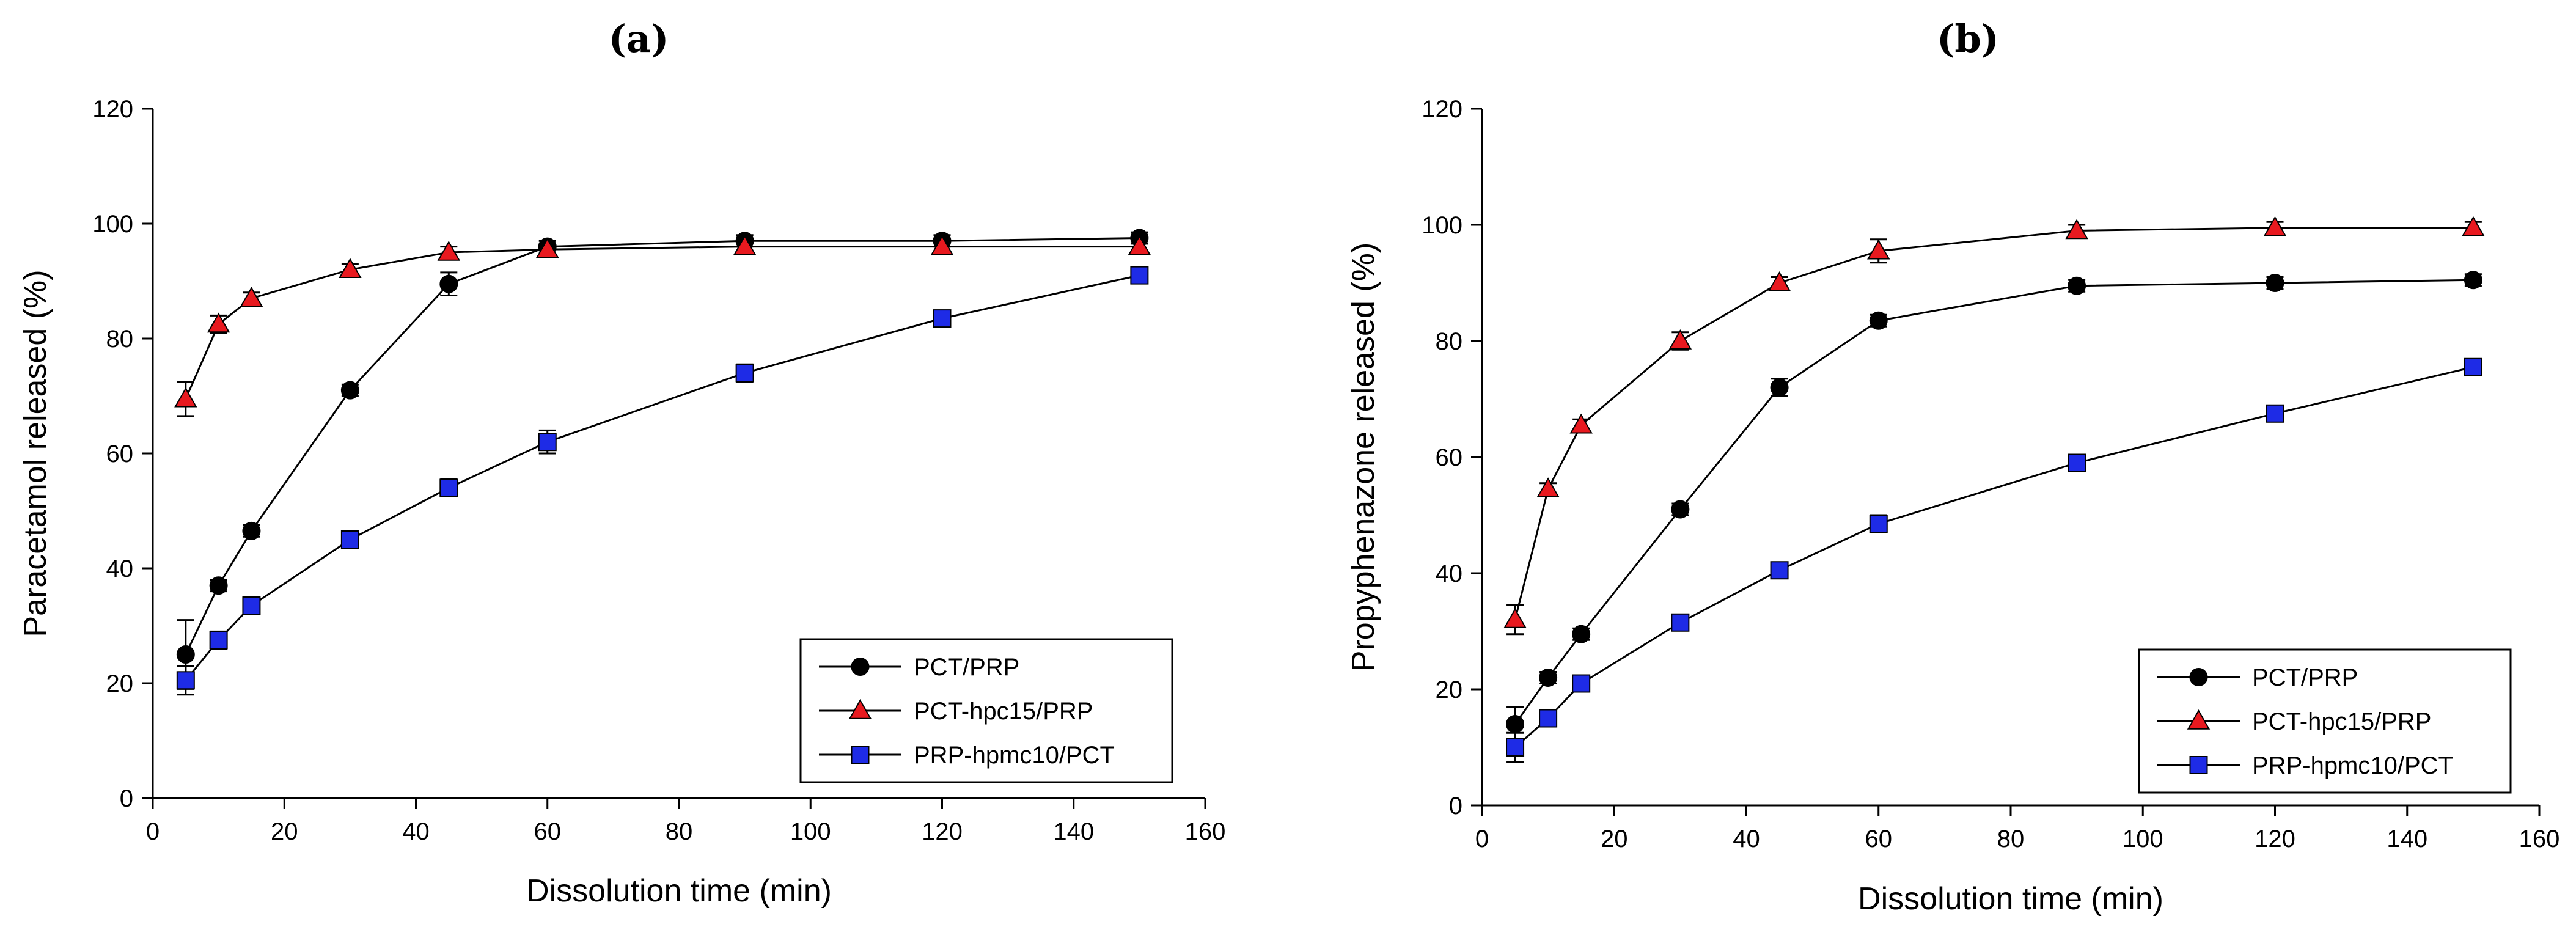 The image size is (2576, 938). I want to click on y-tick-label: 100, so click(112, 224).